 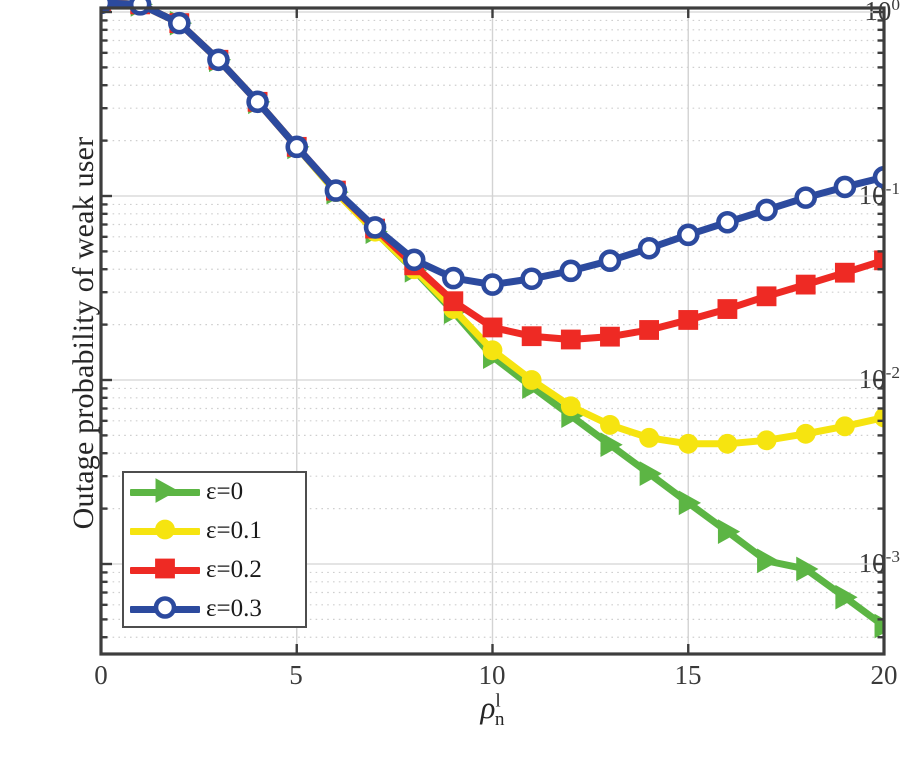 I want to click on legend: ε=0 ε=0.1 ε=0.2 ε=0.3, so click(x=214, y=549).